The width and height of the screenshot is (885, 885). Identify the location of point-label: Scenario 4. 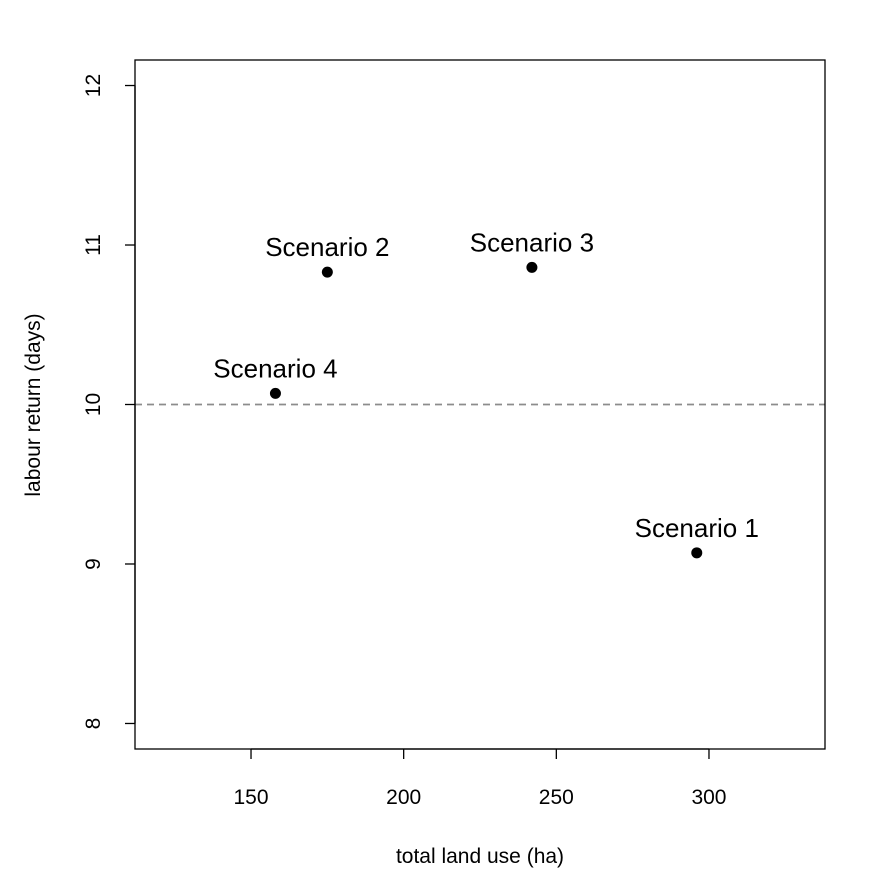
(275, 368).